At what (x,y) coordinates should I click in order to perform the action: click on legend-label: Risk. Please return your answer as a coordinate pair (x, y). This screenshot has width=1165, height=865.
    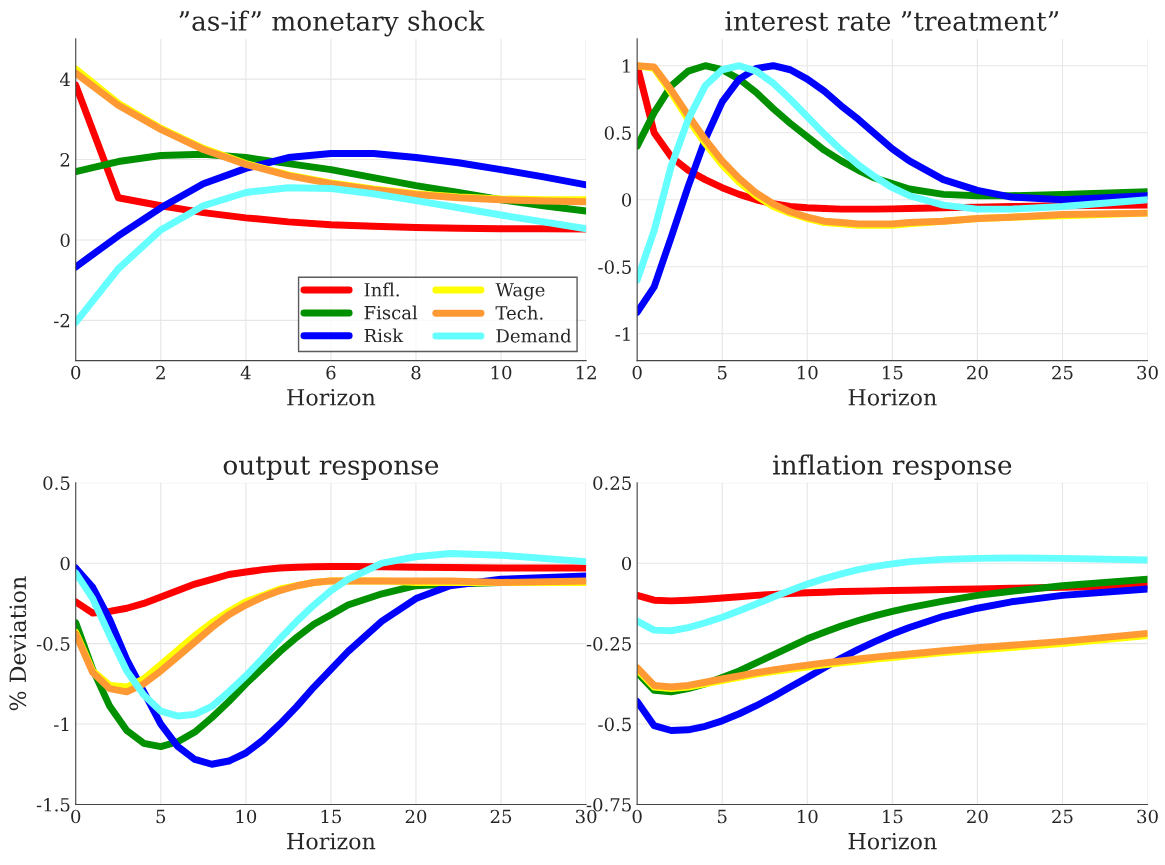
    Looking at the image, I should click on (384, 335).